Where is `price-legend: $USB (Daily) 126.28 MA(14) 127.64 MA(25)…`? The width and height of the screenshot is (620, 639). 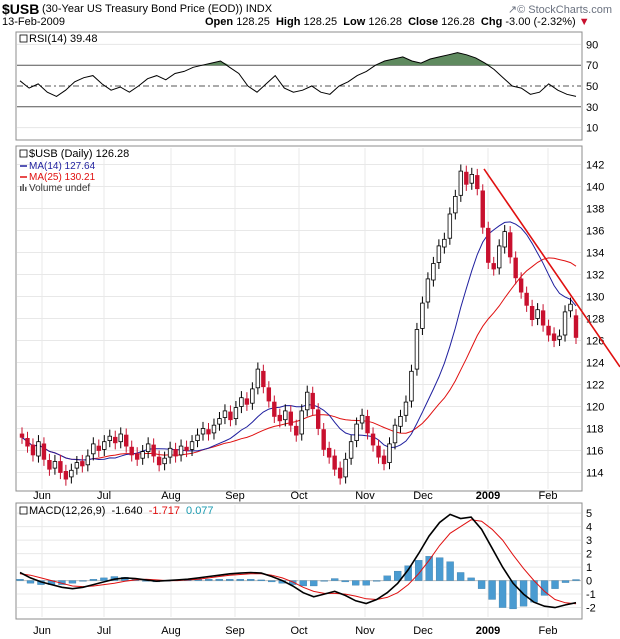 price-legend: $USB (Daily) 126.28 MA(14) 127.64 MA(25)… is located at coordinates (74, 171).